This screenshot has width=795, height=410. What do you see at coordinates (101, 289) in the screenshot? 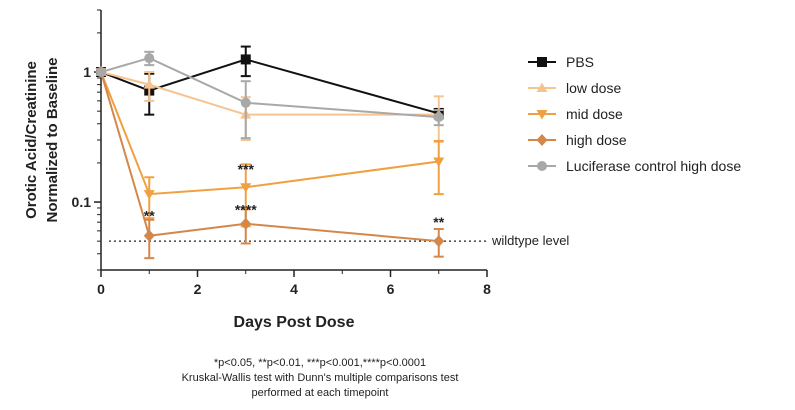
I see `x-tick-label: 0` at bounding box center [101, 289].